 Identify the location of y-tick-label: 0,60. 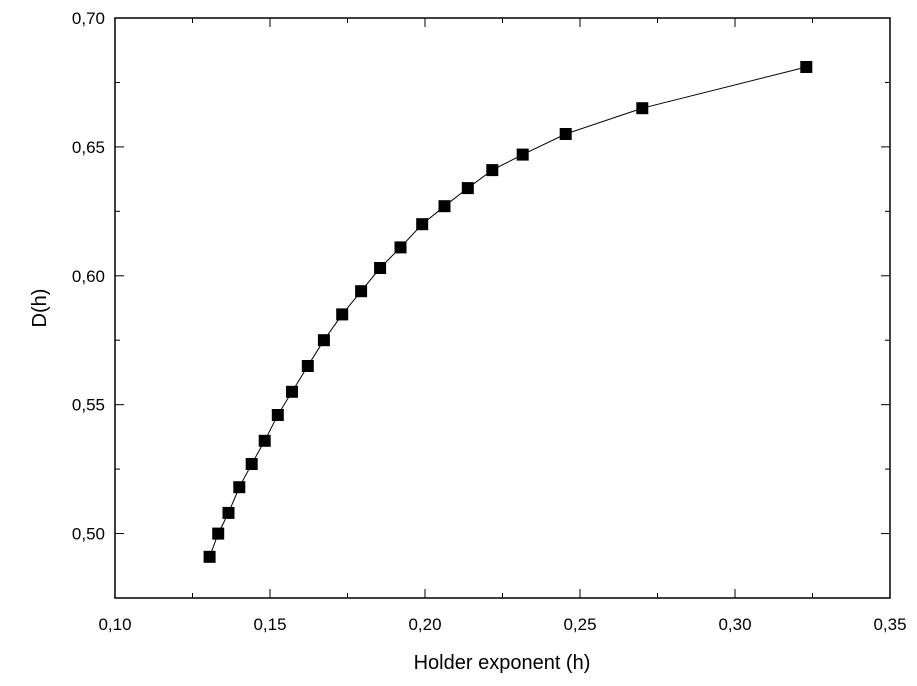
(88, 276).